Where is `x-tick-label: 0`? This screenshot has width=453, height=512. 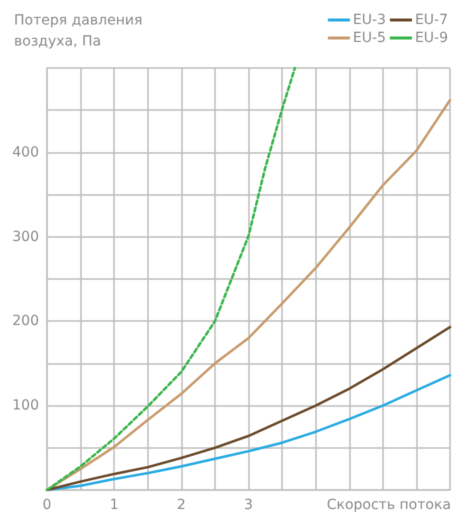
x-tick-label: 0 is located at coordinates (47, 504).